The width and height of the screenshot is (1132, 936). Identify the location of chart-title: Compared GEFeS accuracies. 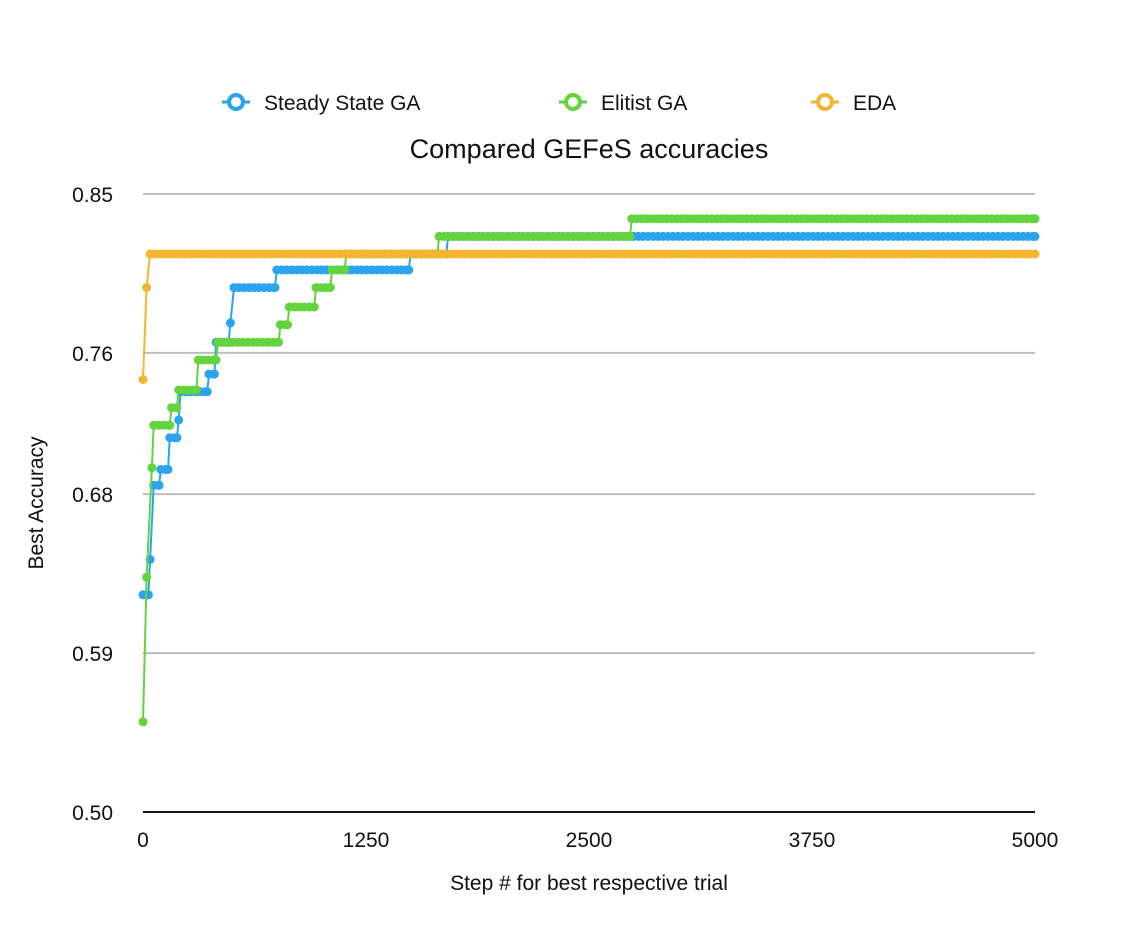
(589, 149).